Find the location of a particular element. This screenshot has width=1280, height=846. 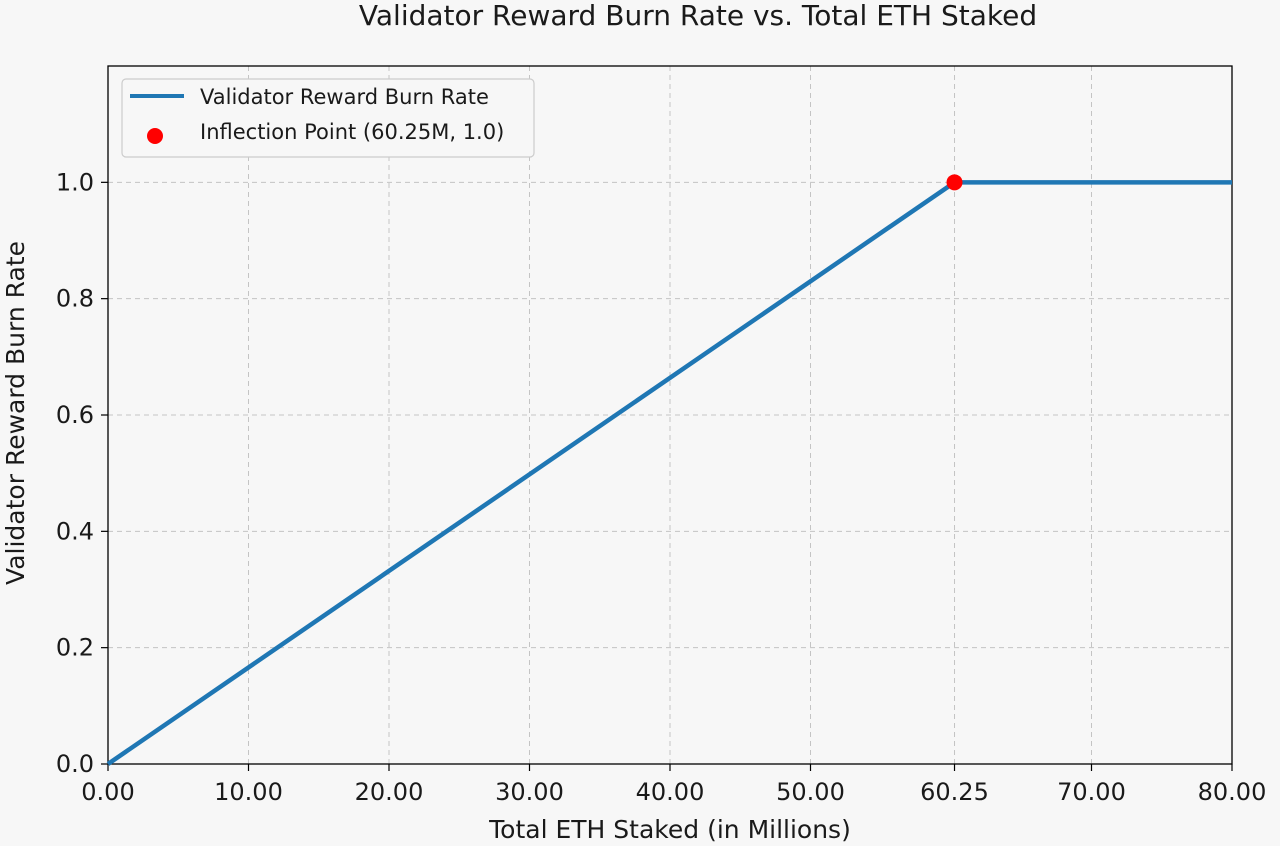

y-tick-label: 0.0 is located at coordinates (75, 764).